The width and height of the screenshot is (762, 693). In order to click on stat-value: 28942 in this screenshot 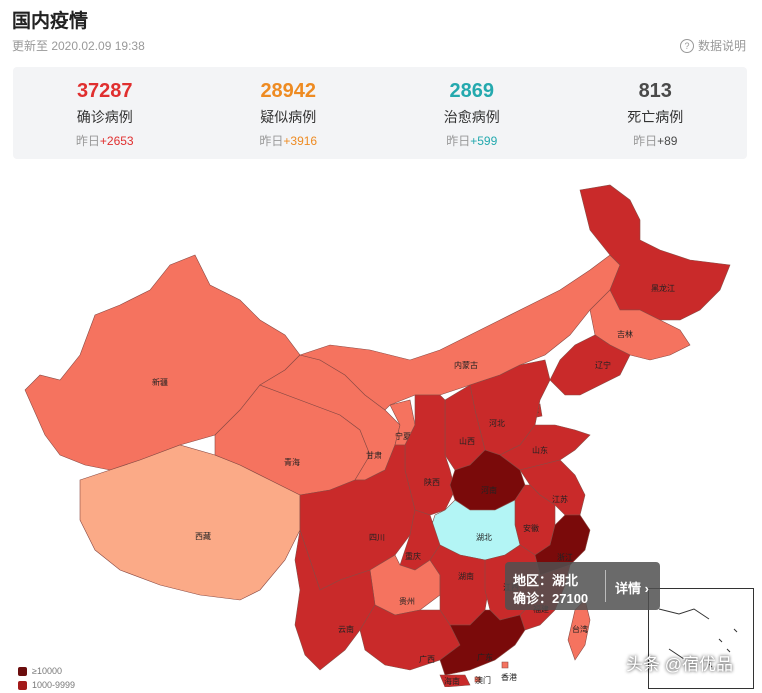, I will do `click(288, 91)`.